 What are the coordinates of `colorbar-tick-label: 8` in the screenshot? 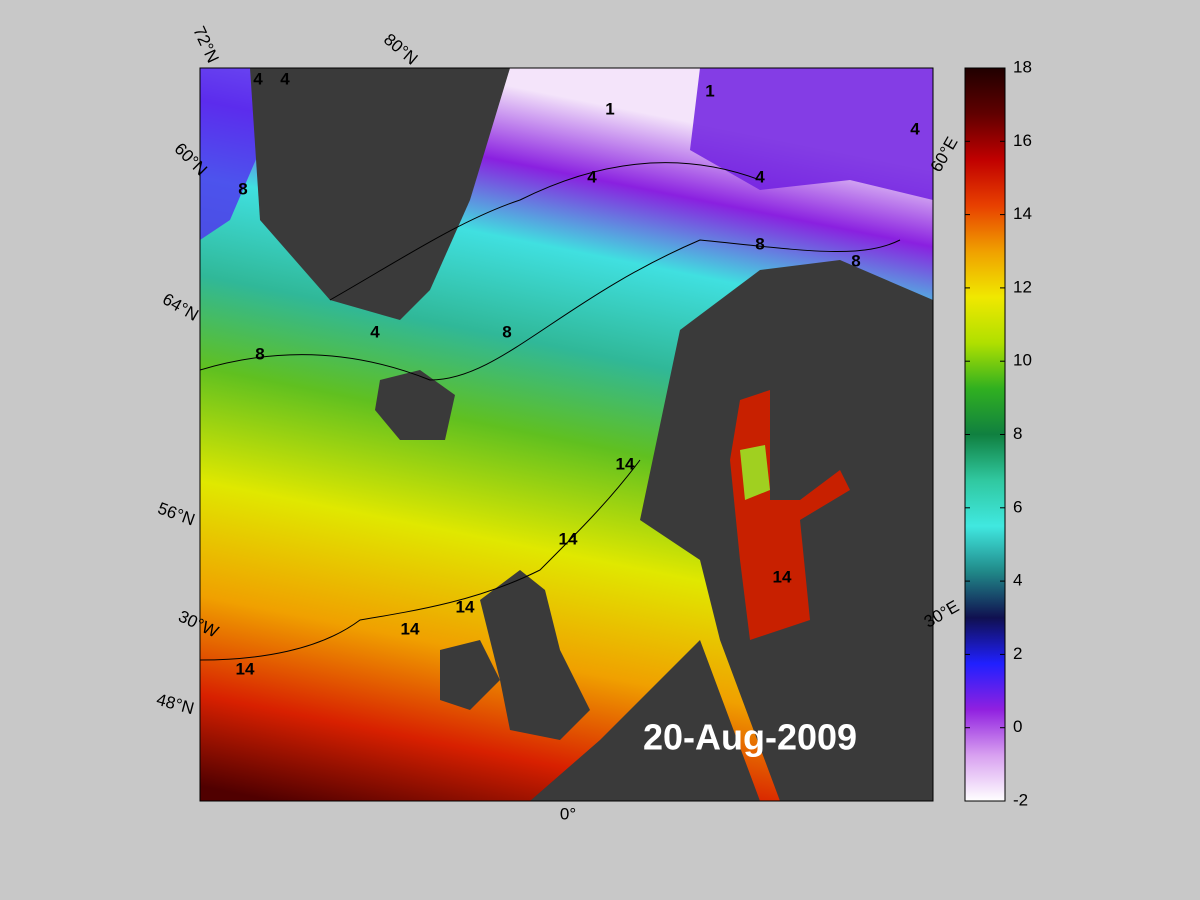 It's located at (1017, 433).